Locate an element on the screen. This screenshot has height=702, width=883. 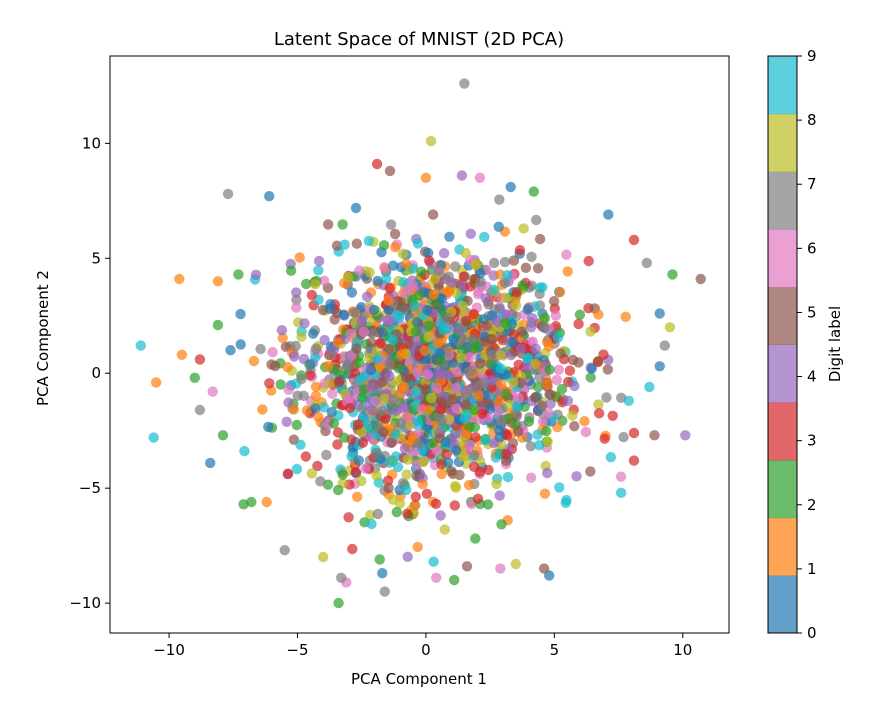
colorbar-segment is located at coordinates (782, 200).